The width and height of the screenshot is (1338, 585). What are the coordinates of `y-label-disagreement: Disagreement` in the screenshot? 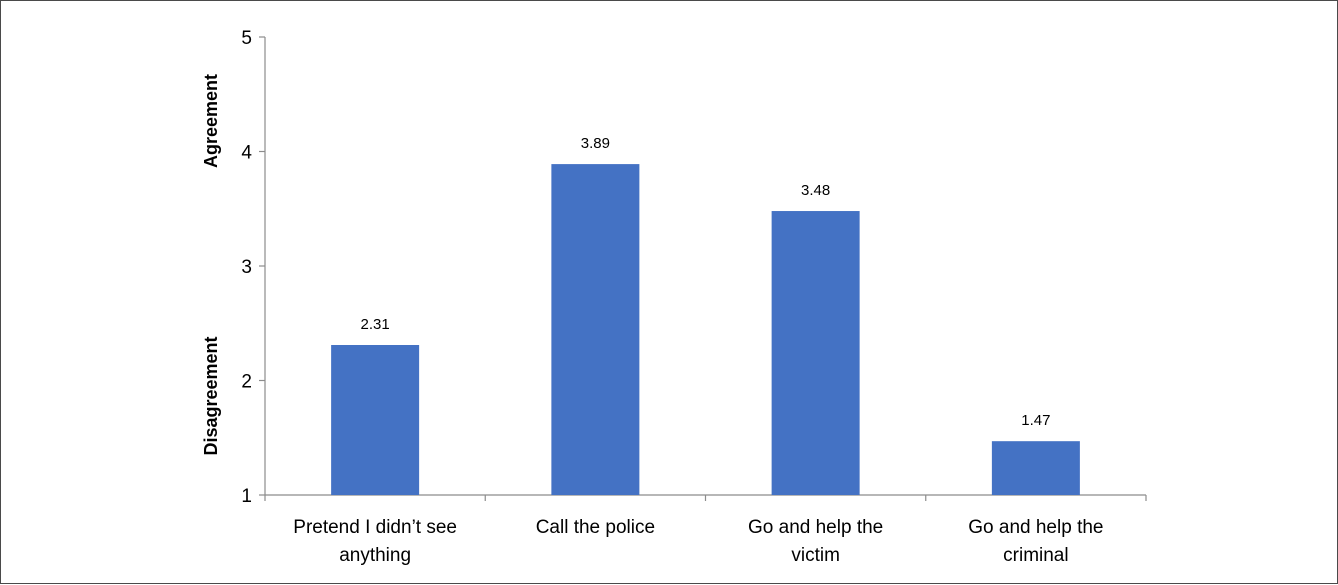 It's located at (211, 395).